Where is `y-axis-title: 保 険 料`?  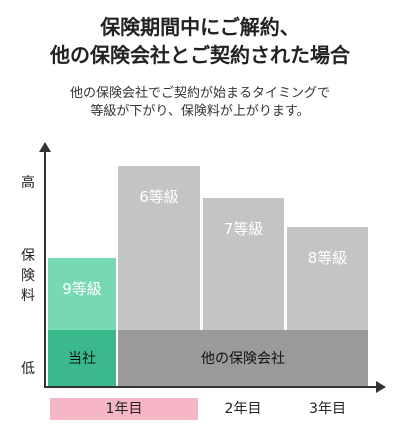 y-axis-title: 保 険 料 is located at coordinates (28, 276).